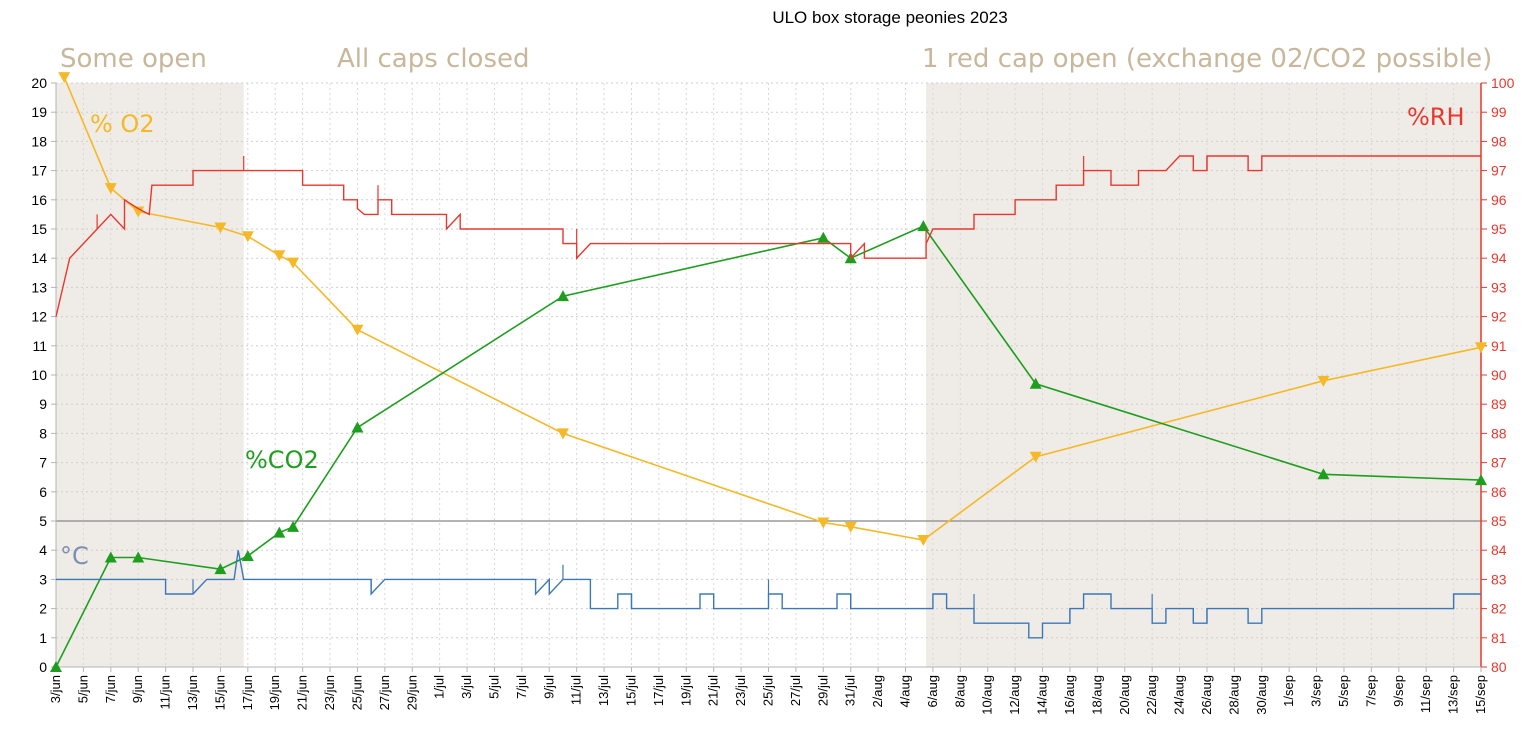 This screenshot has width=1536, height=744. I want to click on right-tick-label: 96, so click(1499, 200).